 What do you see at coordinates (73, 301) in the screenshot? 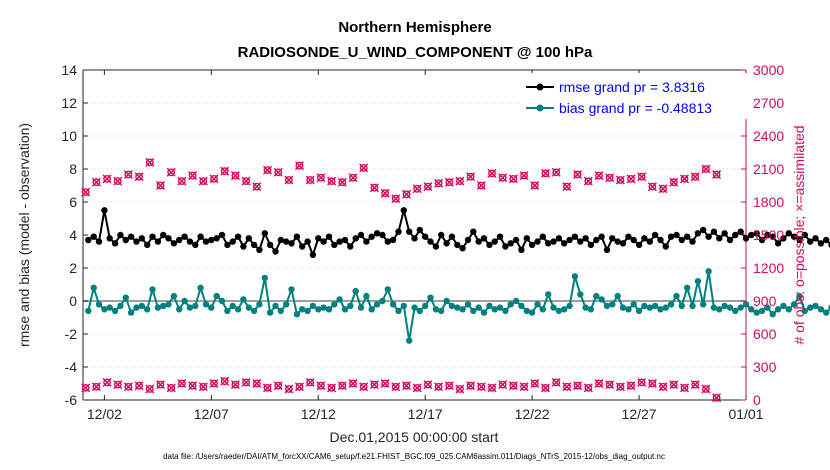
I see `y-tick-label: 0` at bounding box center [73, 301].